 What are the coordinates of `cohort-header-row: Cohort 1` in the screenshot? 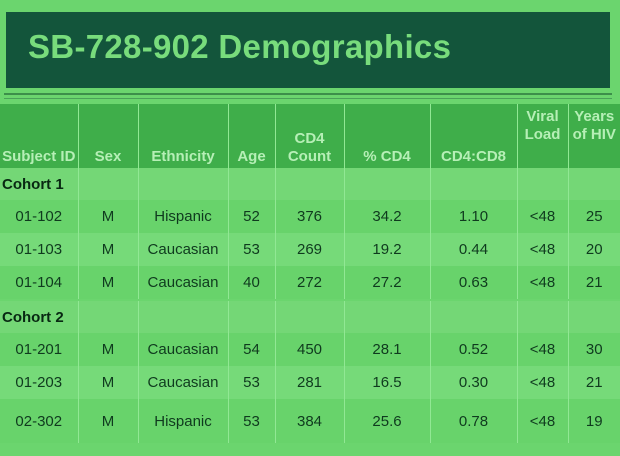 It's located at (310, 184).